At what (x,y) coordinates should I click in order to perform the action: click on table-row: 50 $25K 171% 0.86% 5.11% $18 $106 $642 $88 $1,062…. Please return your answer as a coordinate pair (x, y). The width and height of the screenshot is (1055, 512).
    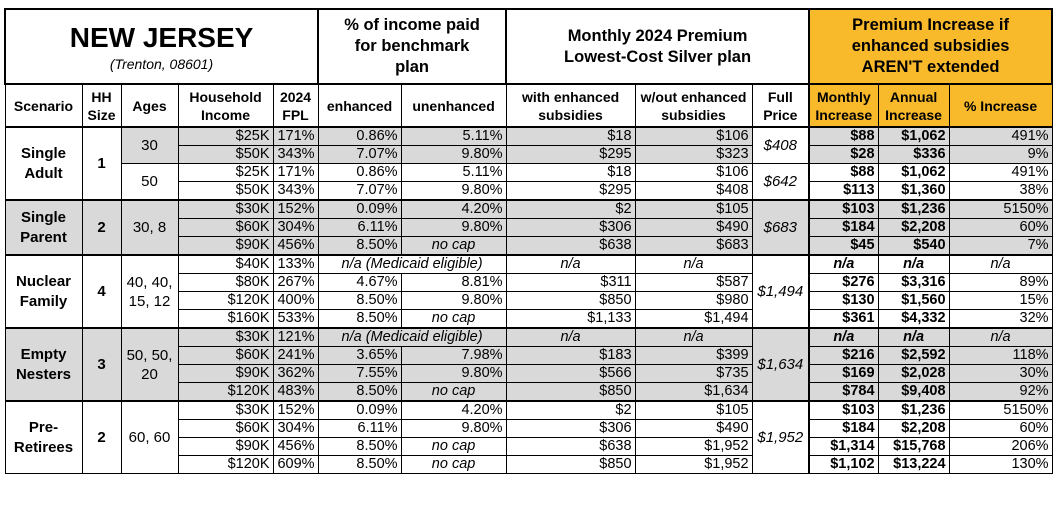
    Looking at the image, I should click on (529, 182).